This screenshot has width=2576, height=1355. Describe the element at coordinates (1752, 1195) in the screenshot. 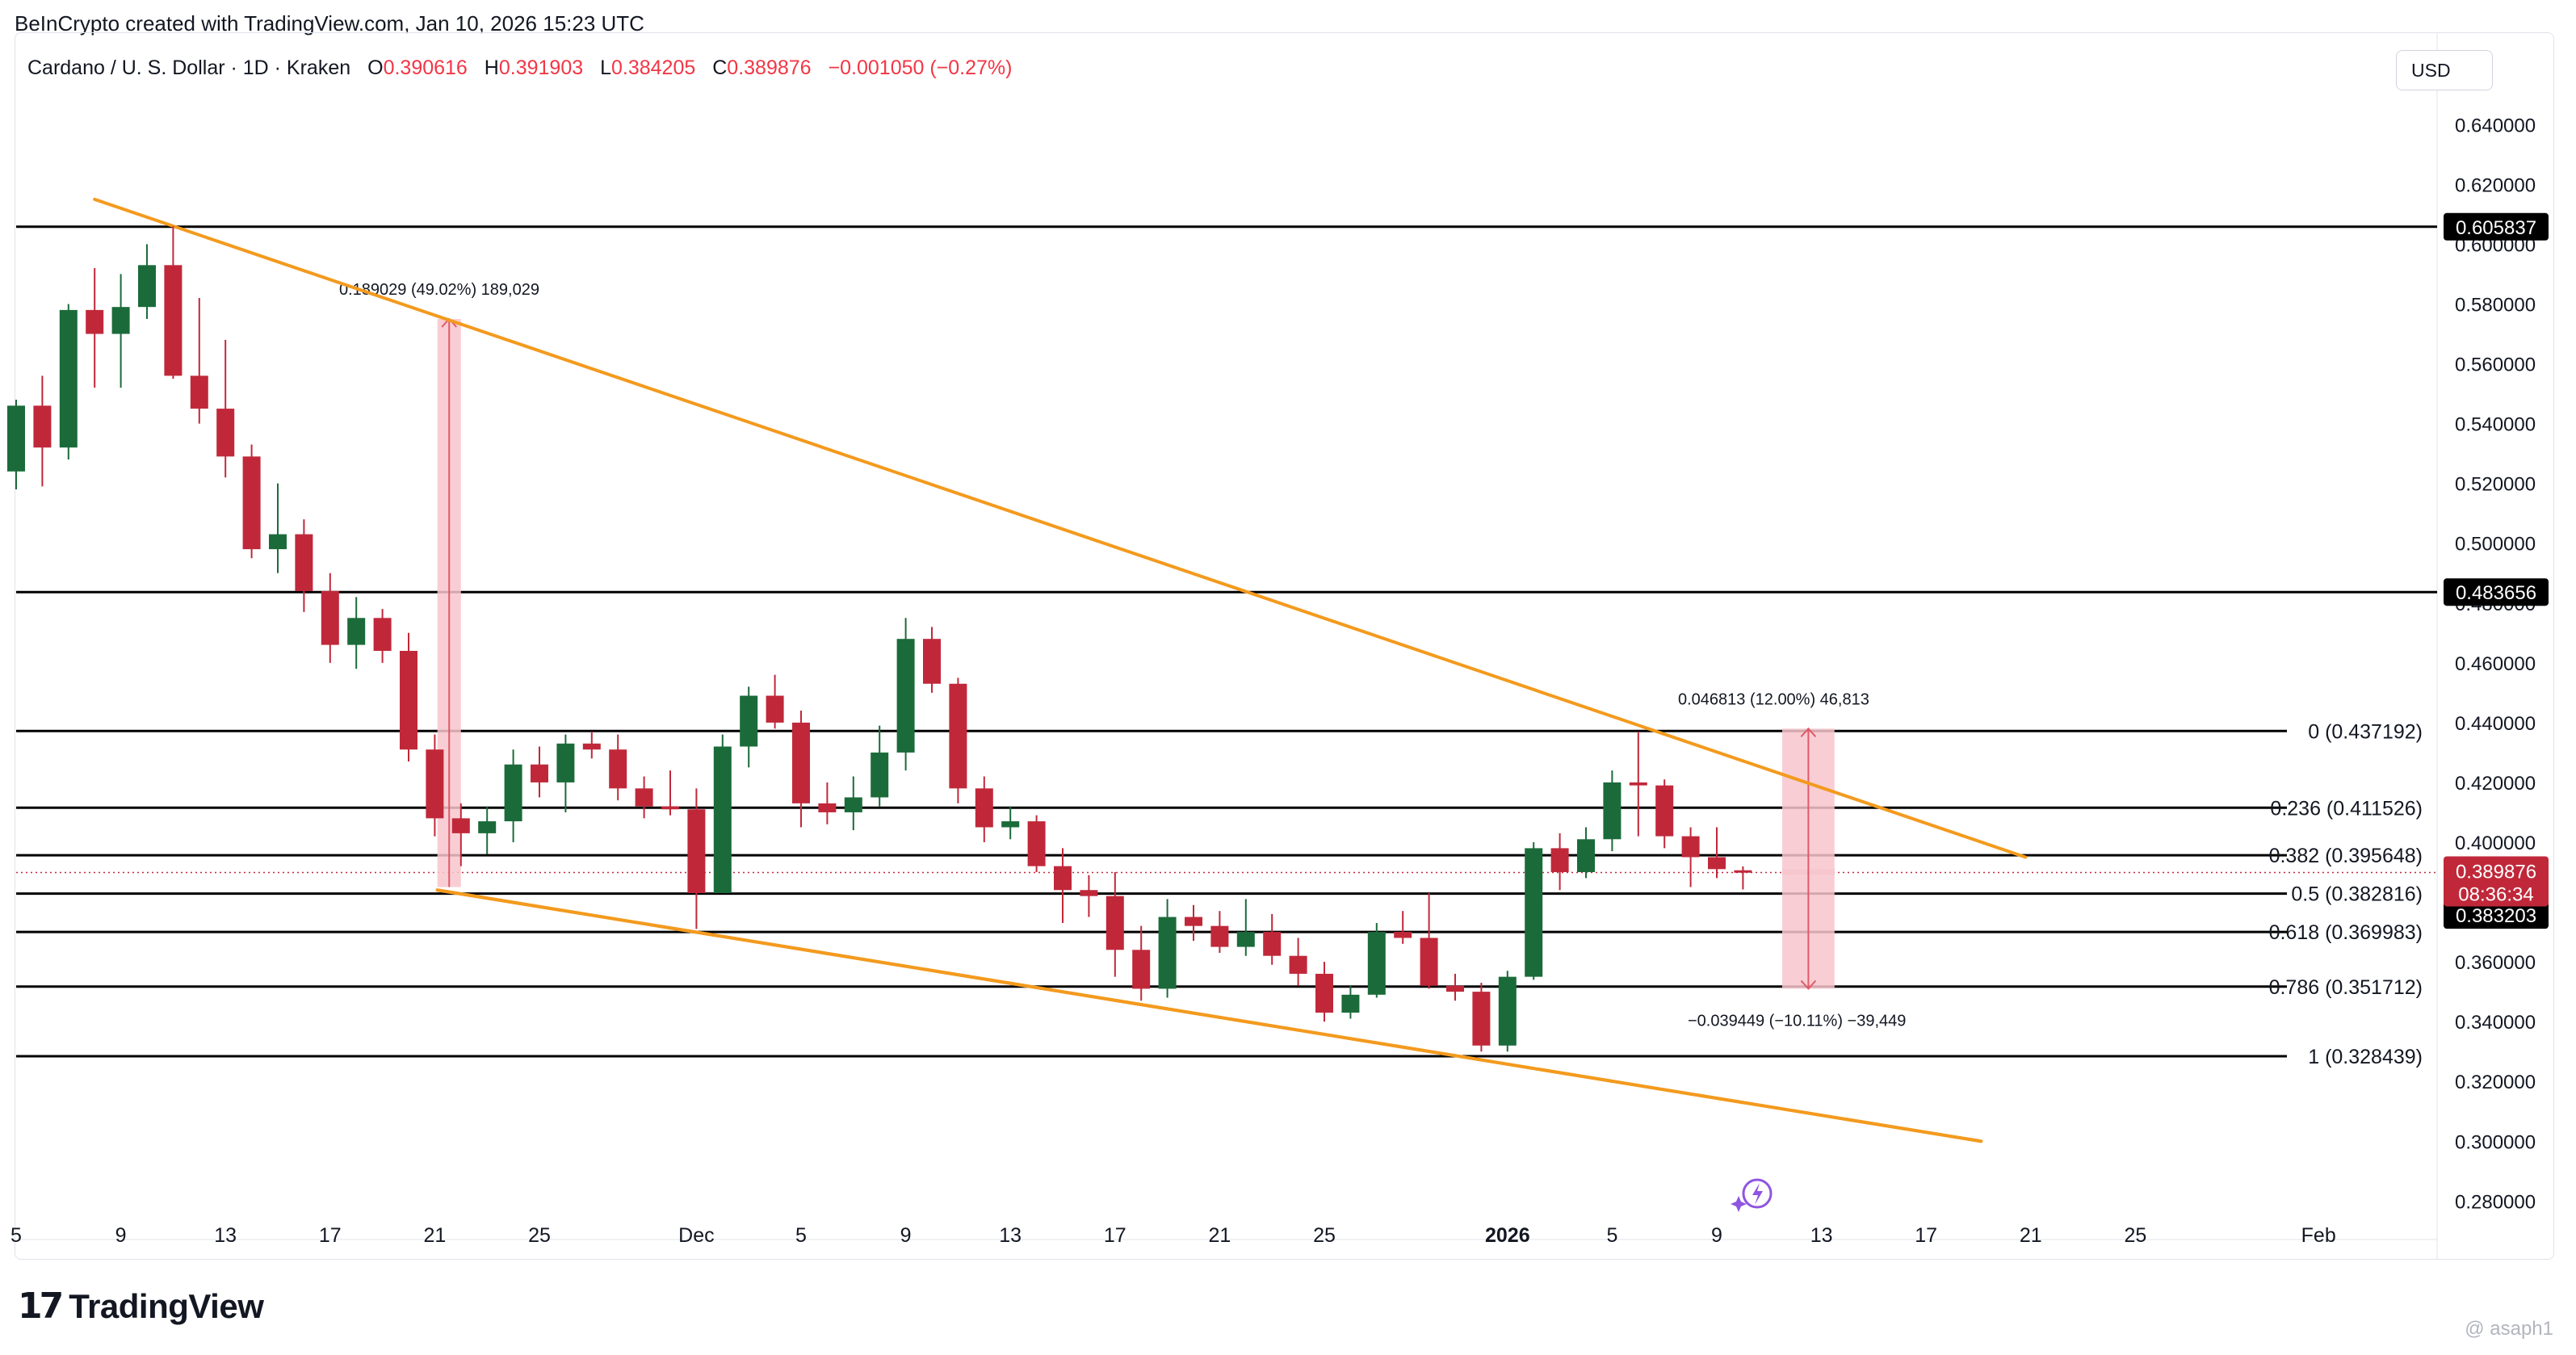

I see `event-marker-icon` at that location.